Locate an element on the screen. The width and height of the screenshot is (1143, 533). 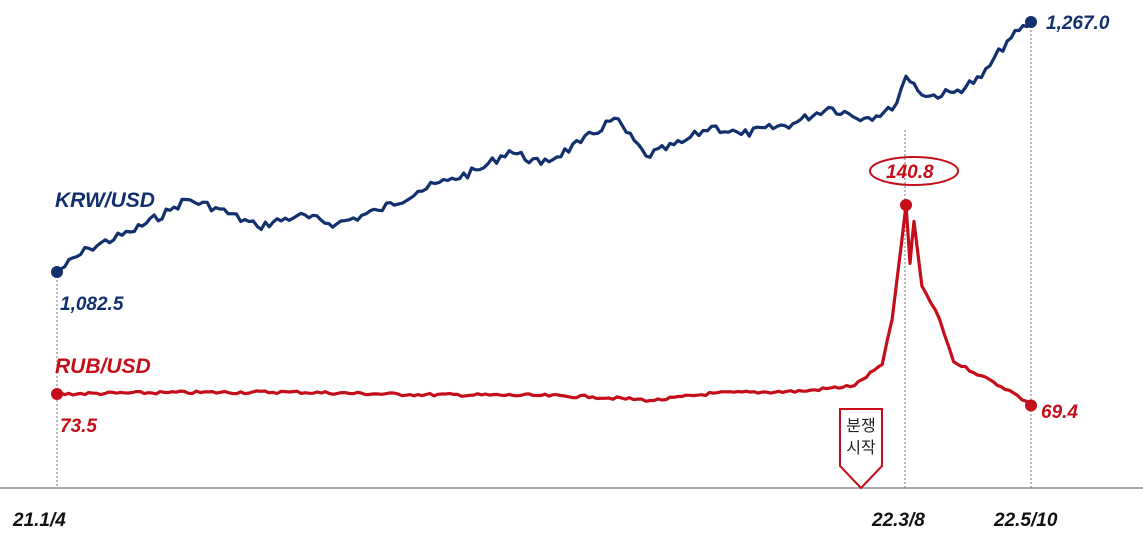
peak-callout-ellipse is located at coordinates (914, 171).